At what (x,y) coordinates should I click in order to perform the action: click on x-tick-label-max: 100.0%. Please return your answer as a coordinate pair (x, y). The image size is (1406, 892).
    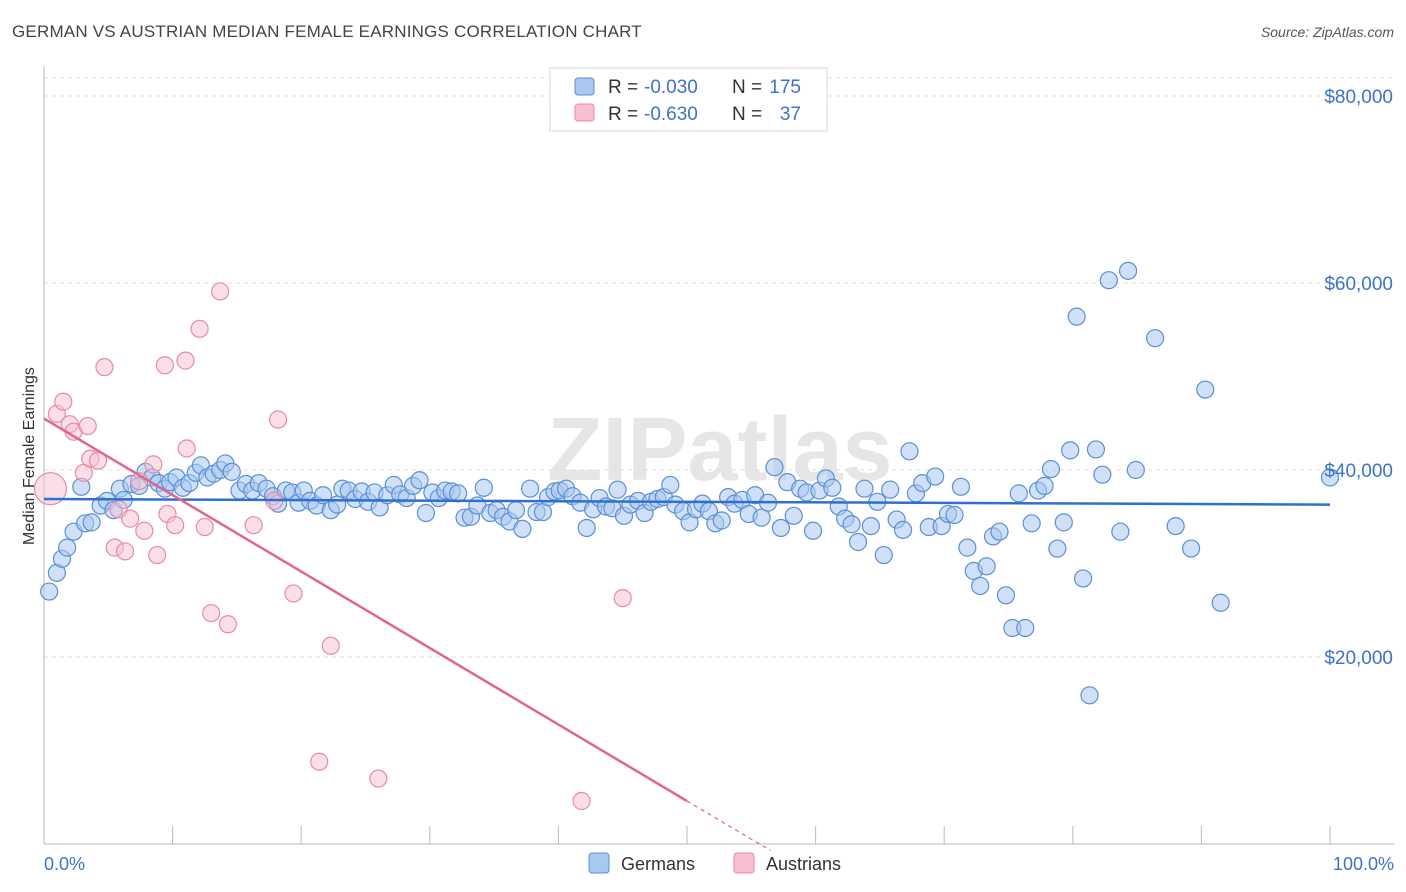
    Looking at the image, I should click on (1363, 864).